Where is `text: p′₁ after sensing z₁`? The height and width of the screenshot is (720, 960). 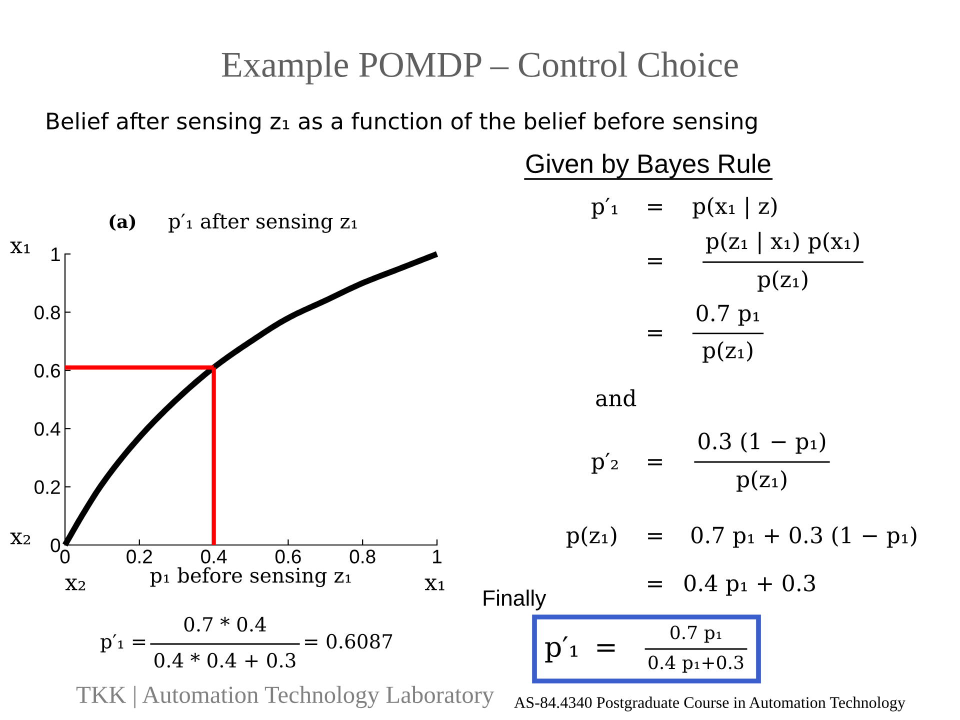
text: p′₁ after sensing z₁ is located at coordinates (262, 223).